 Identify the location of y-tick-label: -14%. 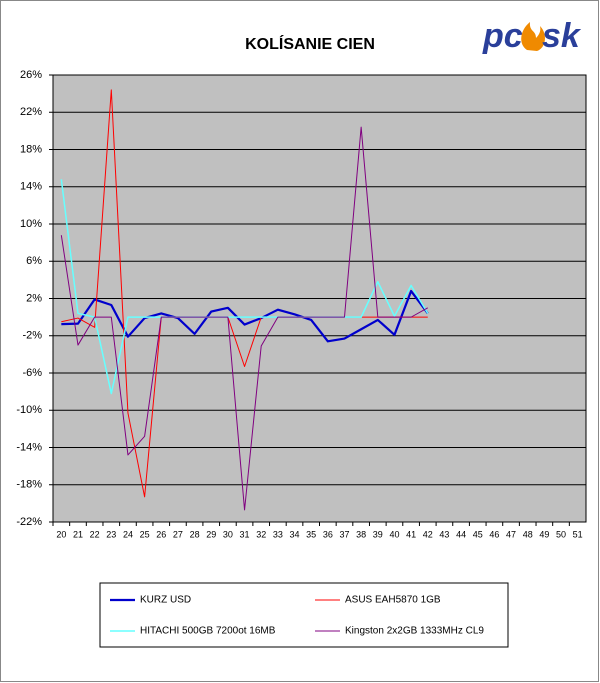
(29, 447).